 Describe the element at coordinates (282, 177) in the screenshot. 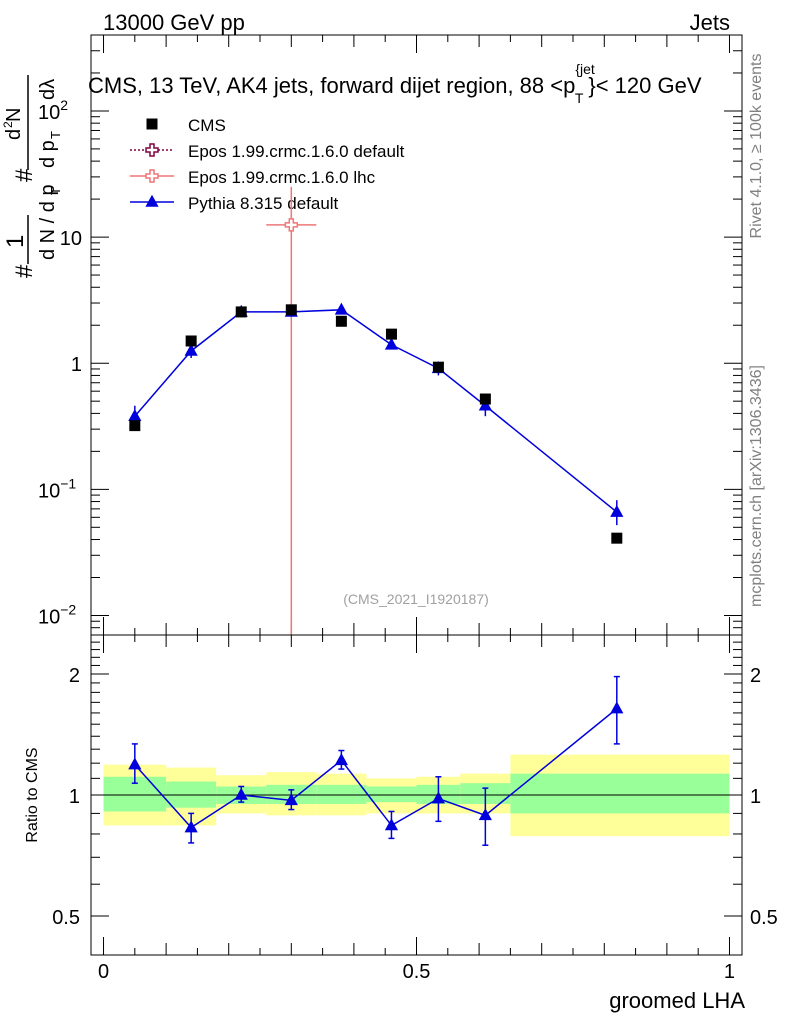

I see `legend-label: Epos 1.99.crmc.1.6.0 lhc` at that location.